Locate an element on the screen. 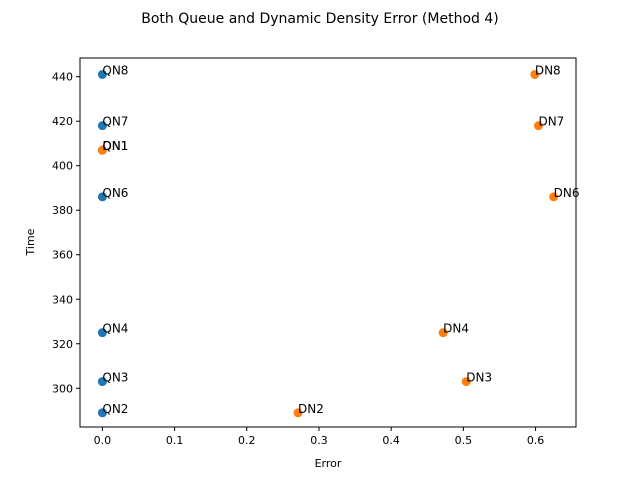 Image resolution: width=640 pixels, height=480 pixels. y-tick-label: 440 is located at coordinates (62, 77).